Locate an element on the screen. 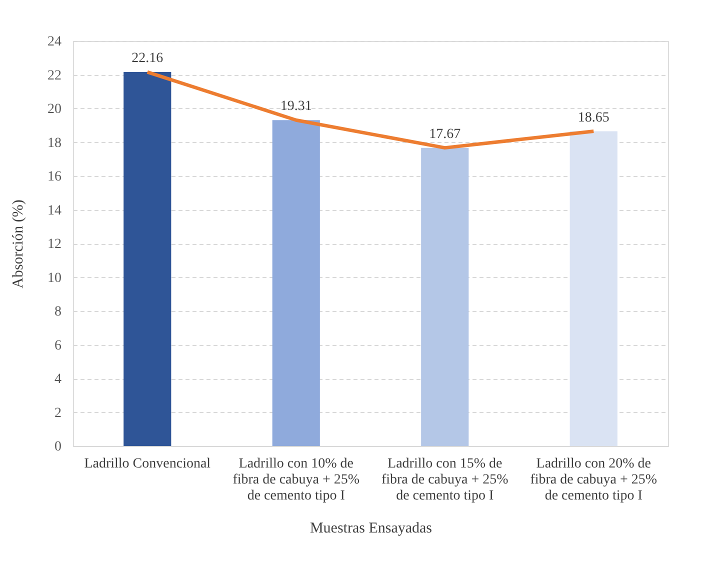 The width and height of the screenshot is (724, 561). y-tick-label: 8 is located at coordinates (58, 312).